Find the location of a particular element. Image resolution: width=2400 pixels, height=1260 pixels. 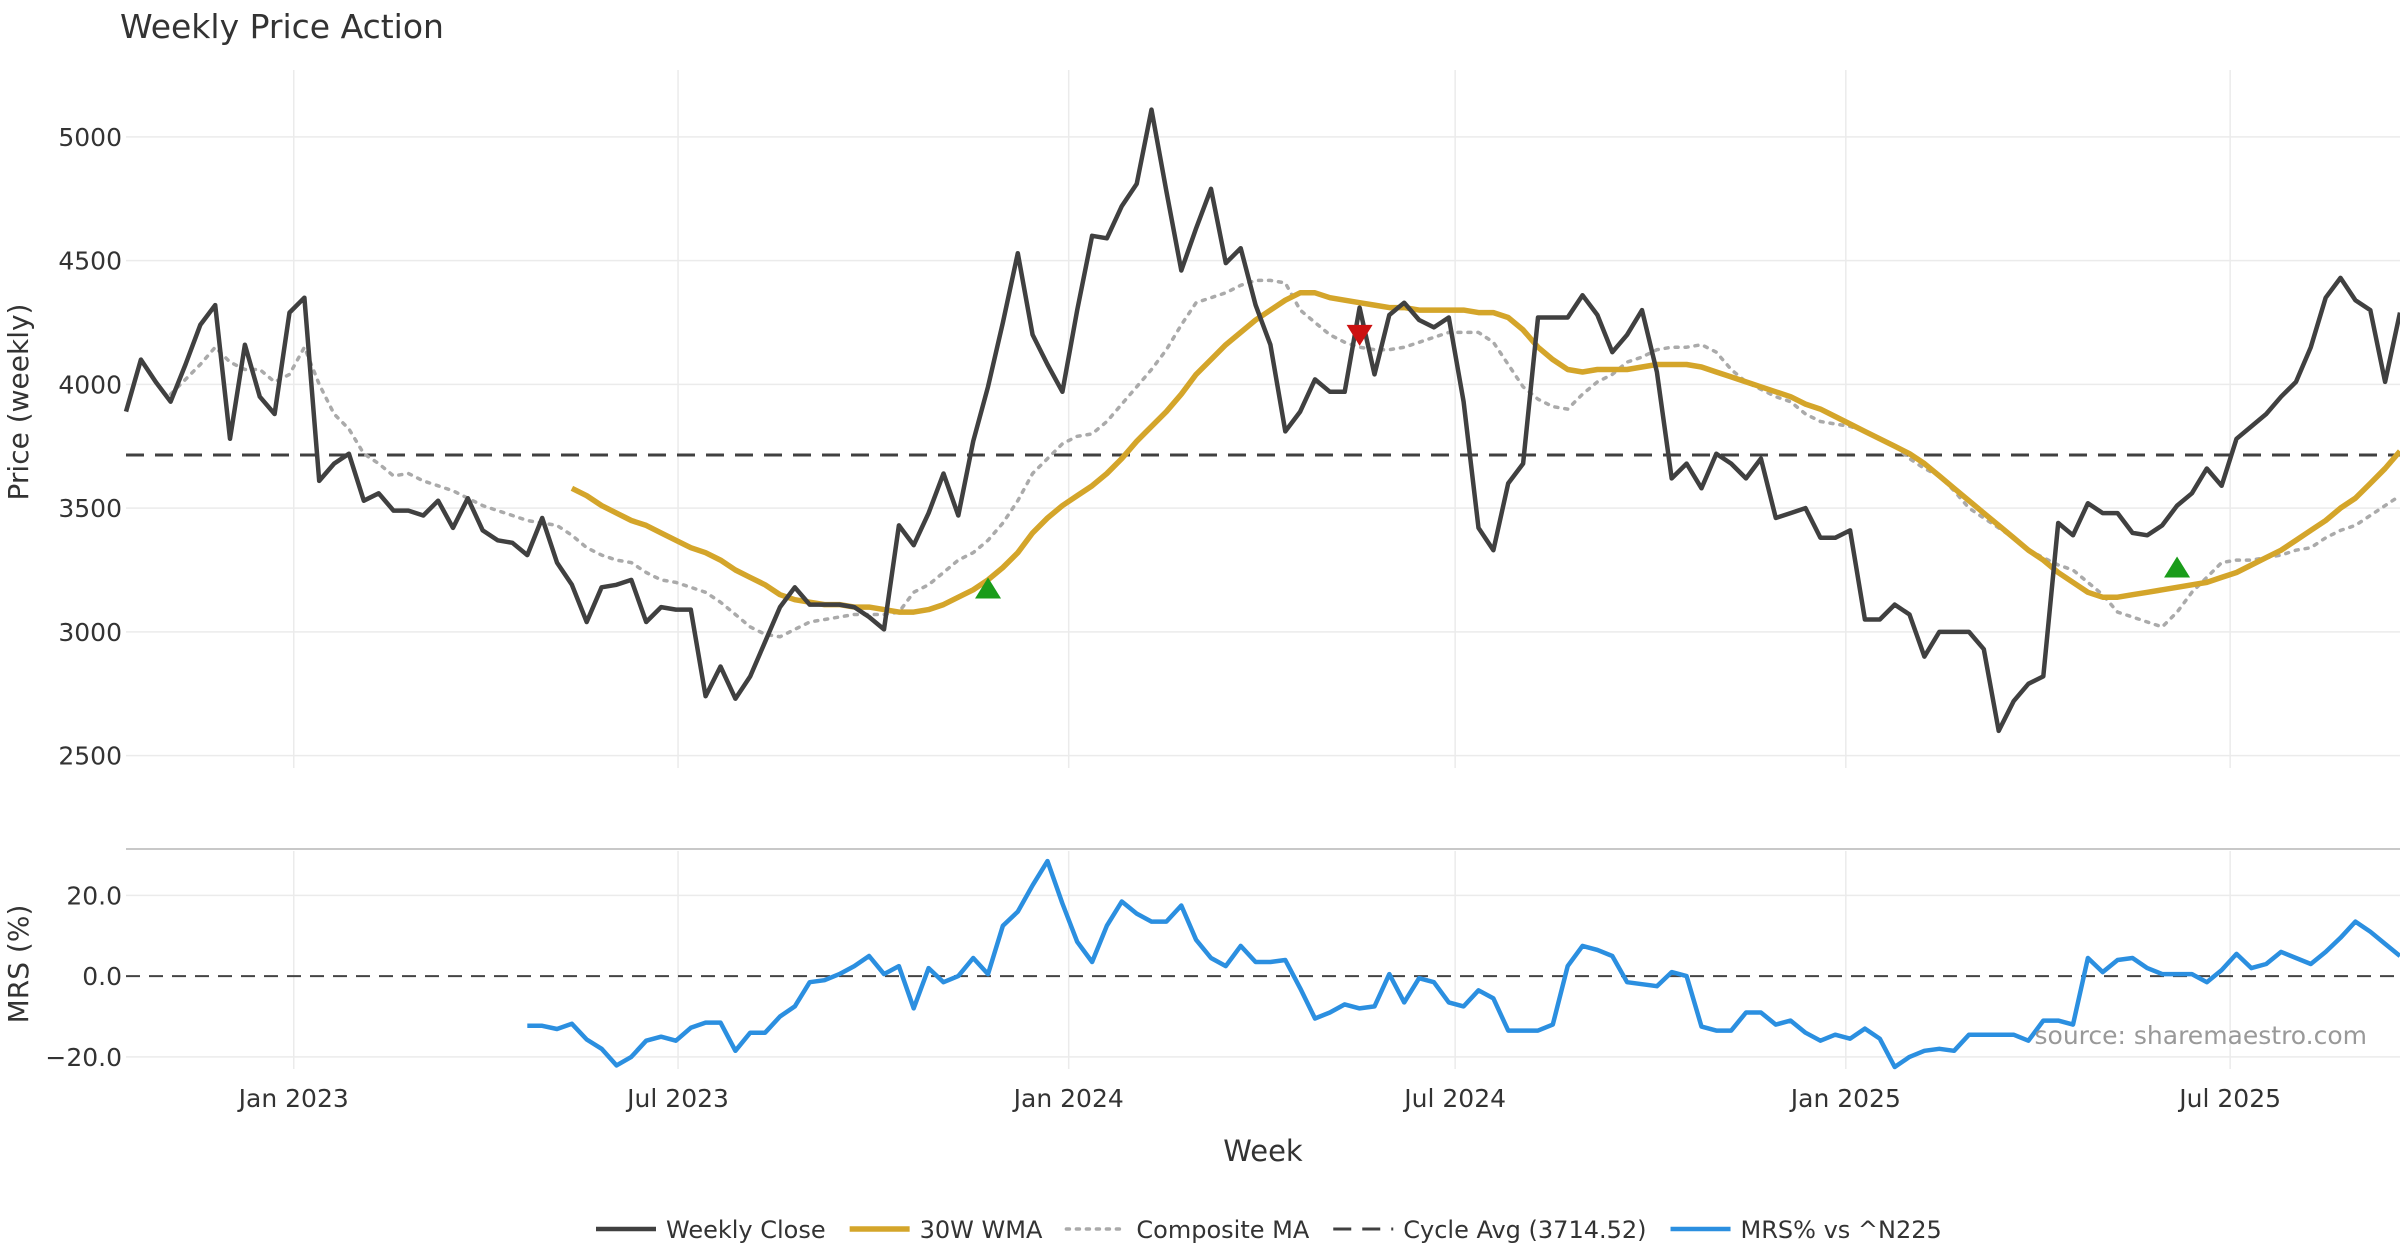

legend-item-mrs-vs-n225: MRS% vs ^N225 is located at coordinates (1806, 1230).